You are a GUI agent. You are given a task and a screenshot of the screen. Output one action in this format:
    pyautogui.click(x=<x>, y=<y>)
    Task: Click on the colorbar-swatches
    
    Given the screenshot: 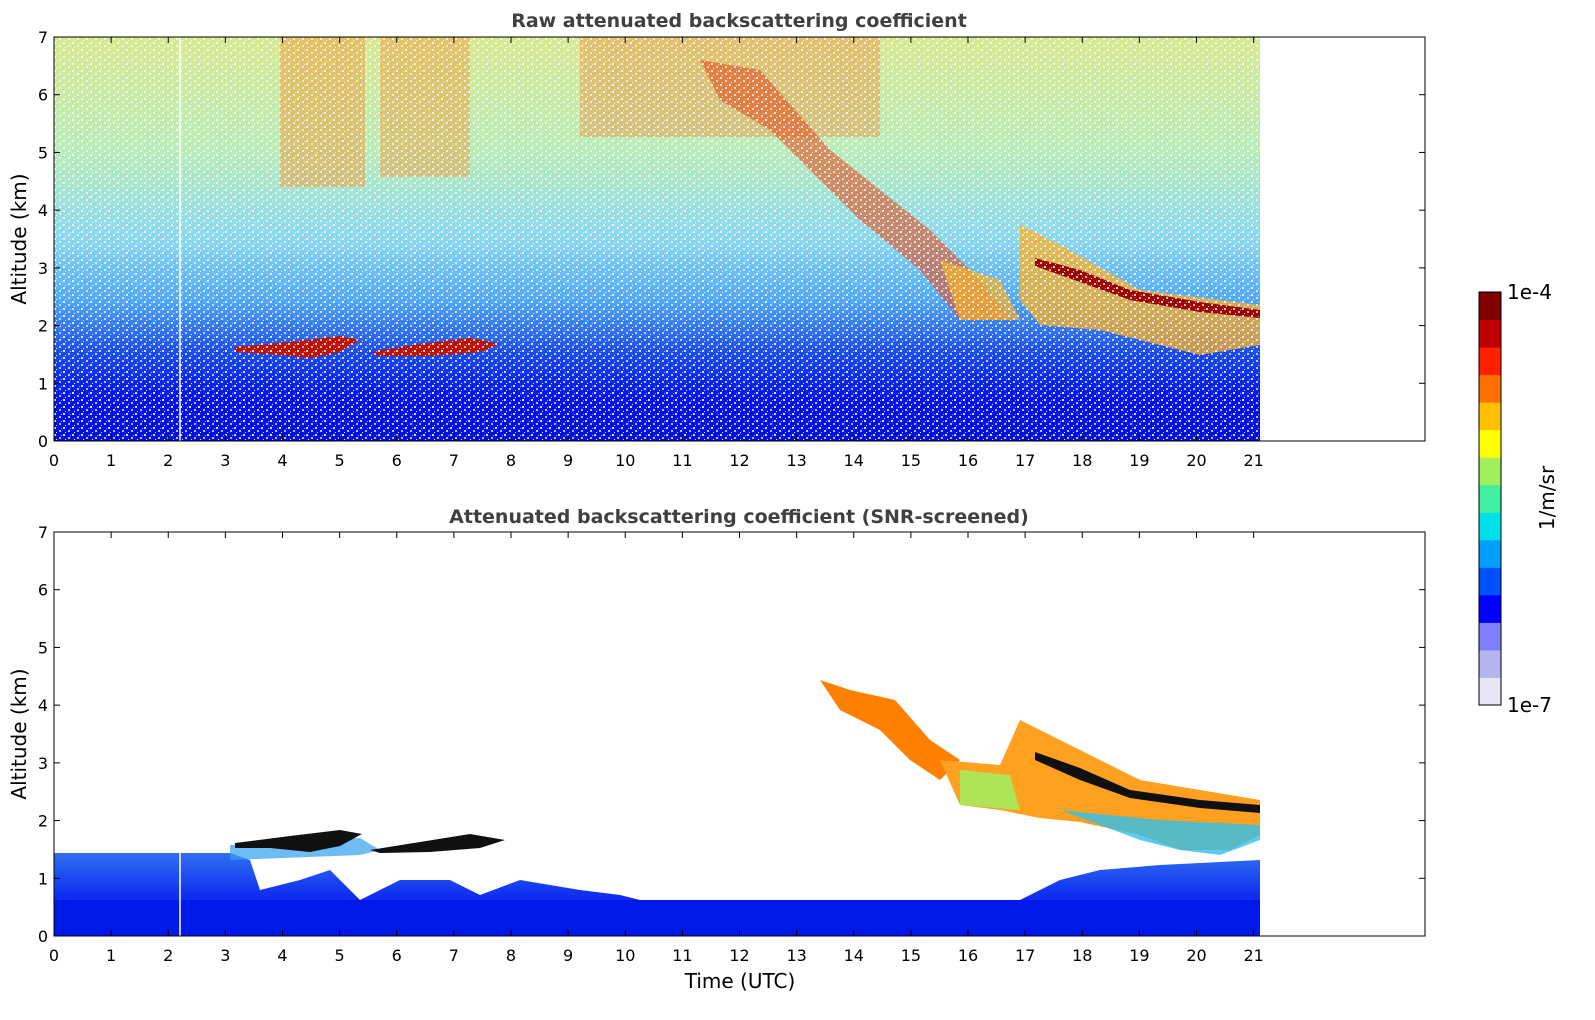 What is the action you would take?
    pyautogui.click(x=1490, y=499)
    